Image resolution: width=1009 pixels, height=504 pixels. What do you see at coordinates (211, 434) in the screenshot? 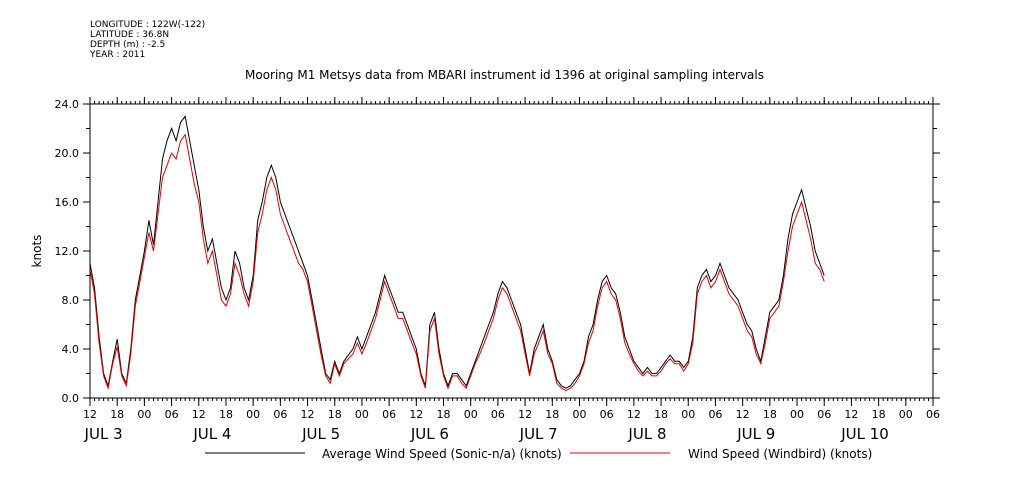
I see `day-label: JUL 4` at bounding box center [211, 434].